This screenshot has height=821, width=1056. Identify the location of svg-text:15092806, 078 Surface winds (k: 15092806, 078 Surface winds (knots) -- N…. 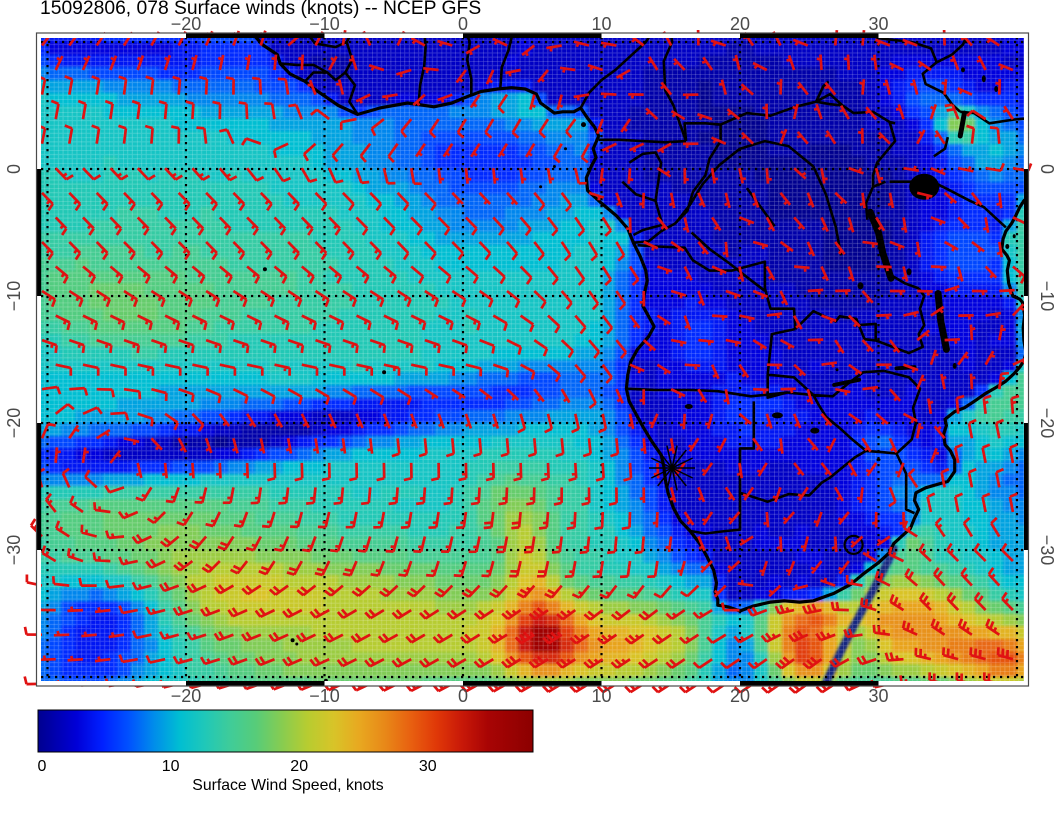
(260, 9).